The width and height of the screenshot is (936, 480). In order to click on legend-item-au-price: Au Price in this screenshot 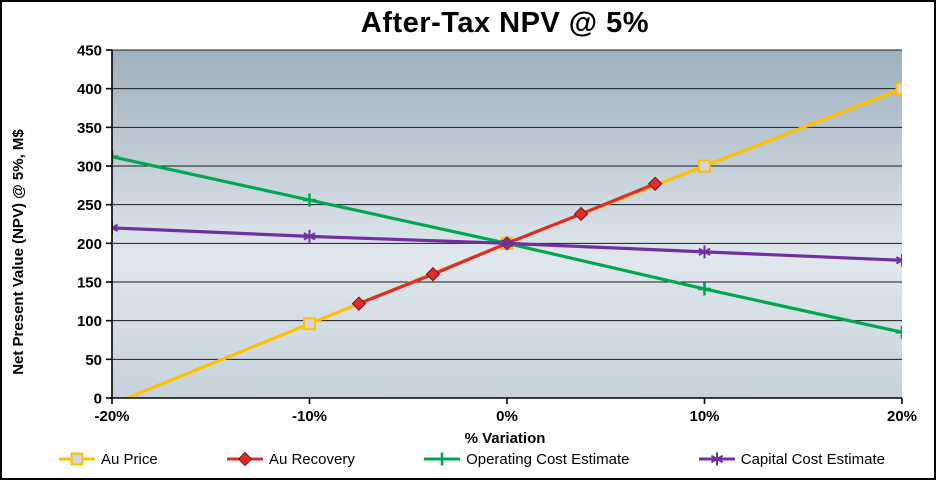, I will do `click(107, 459)`.